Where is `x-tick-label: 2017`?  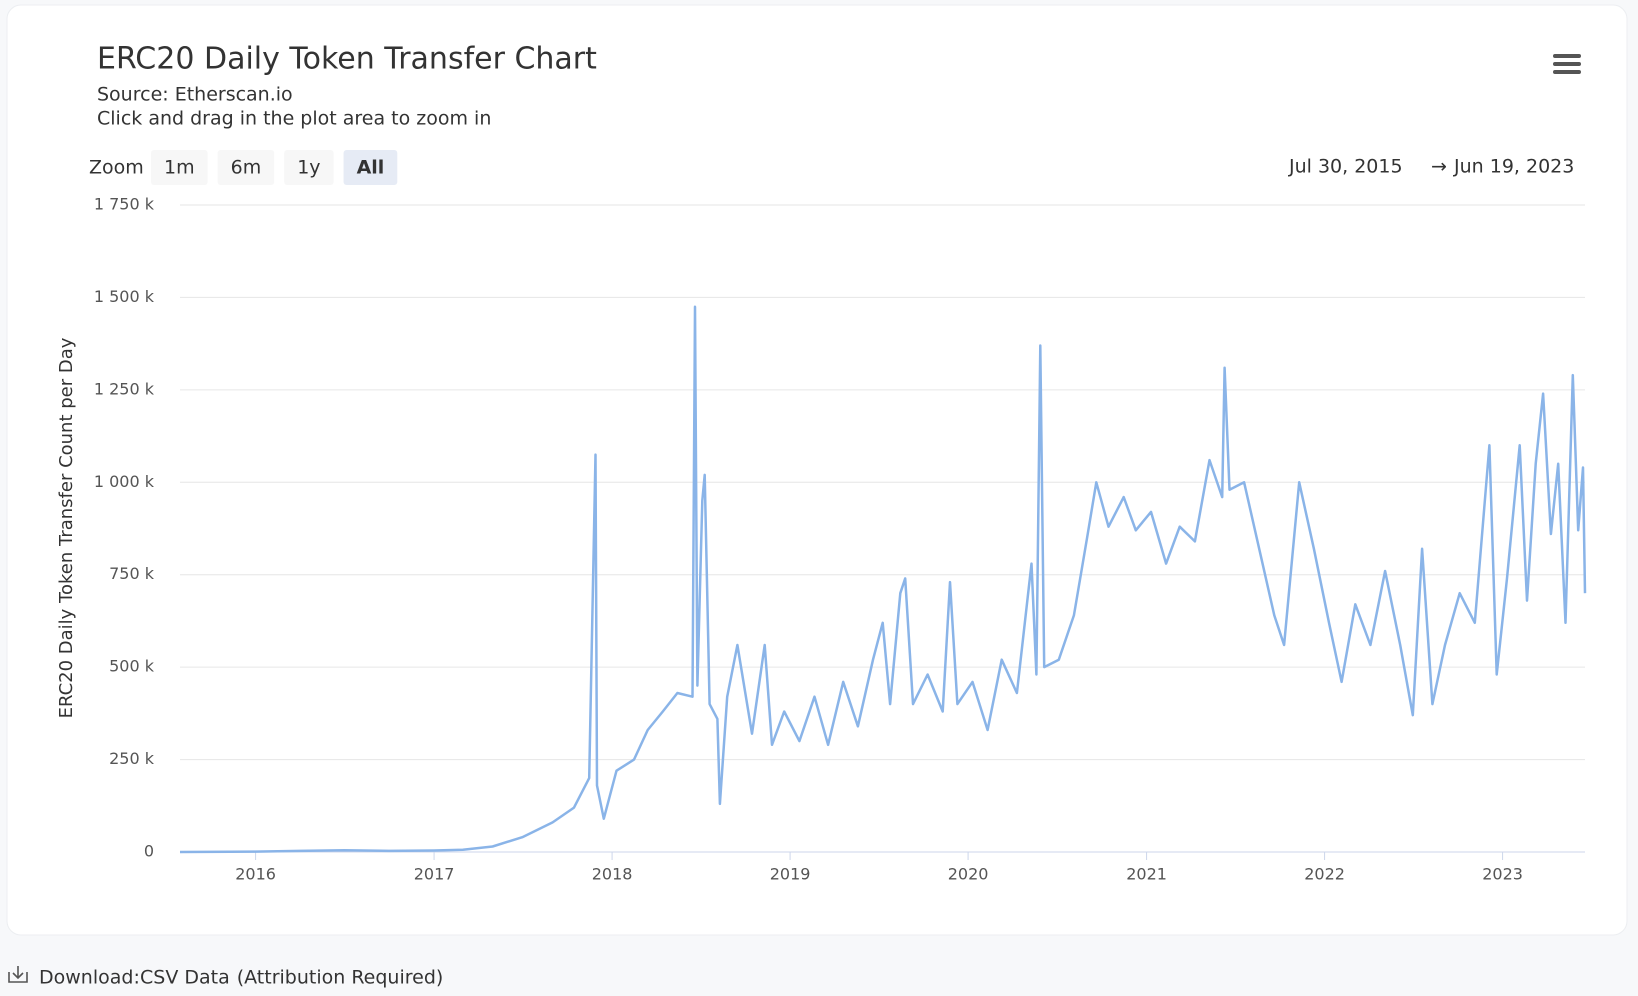
x-tick-label: 2017 is located at coordinates (434, 874).